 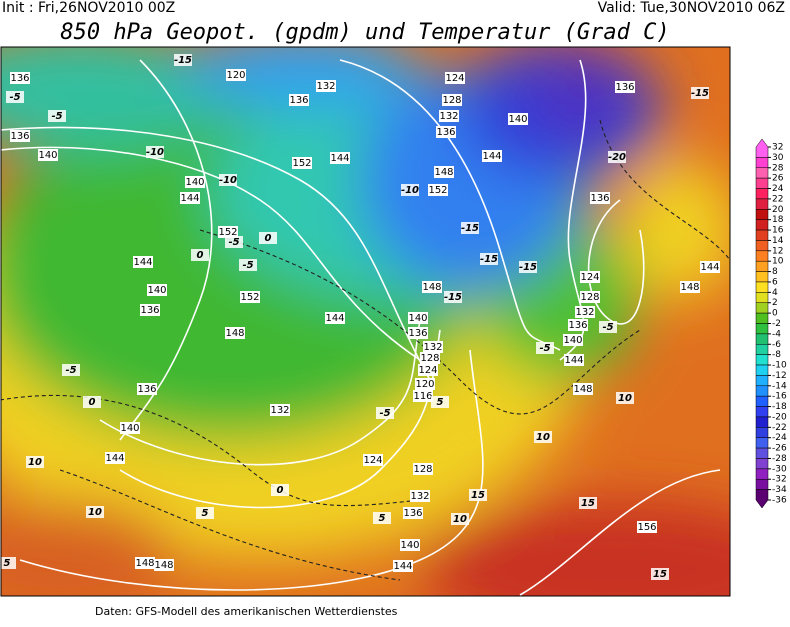 What do you see at coordinates (382, 518) in the screenshot?
I see `temperature-label: 5` at bounding box center [382, 518].